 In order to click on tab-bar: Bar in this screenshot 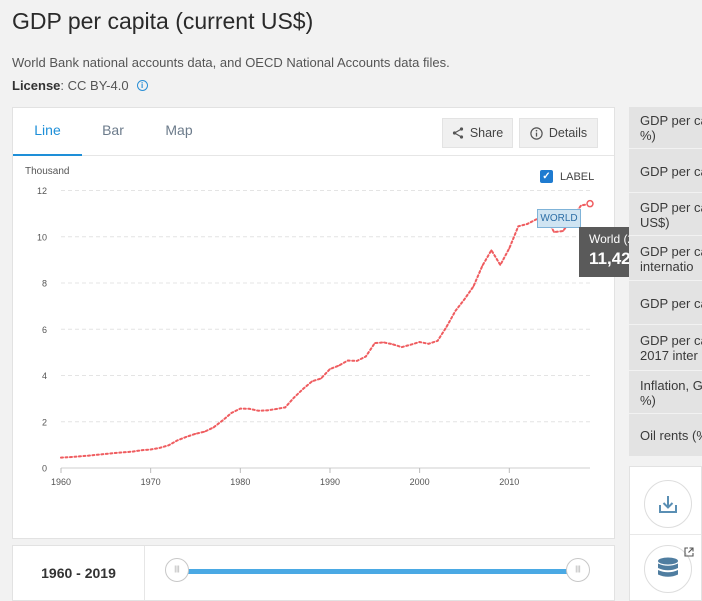, I will do `click(113, 130)`.